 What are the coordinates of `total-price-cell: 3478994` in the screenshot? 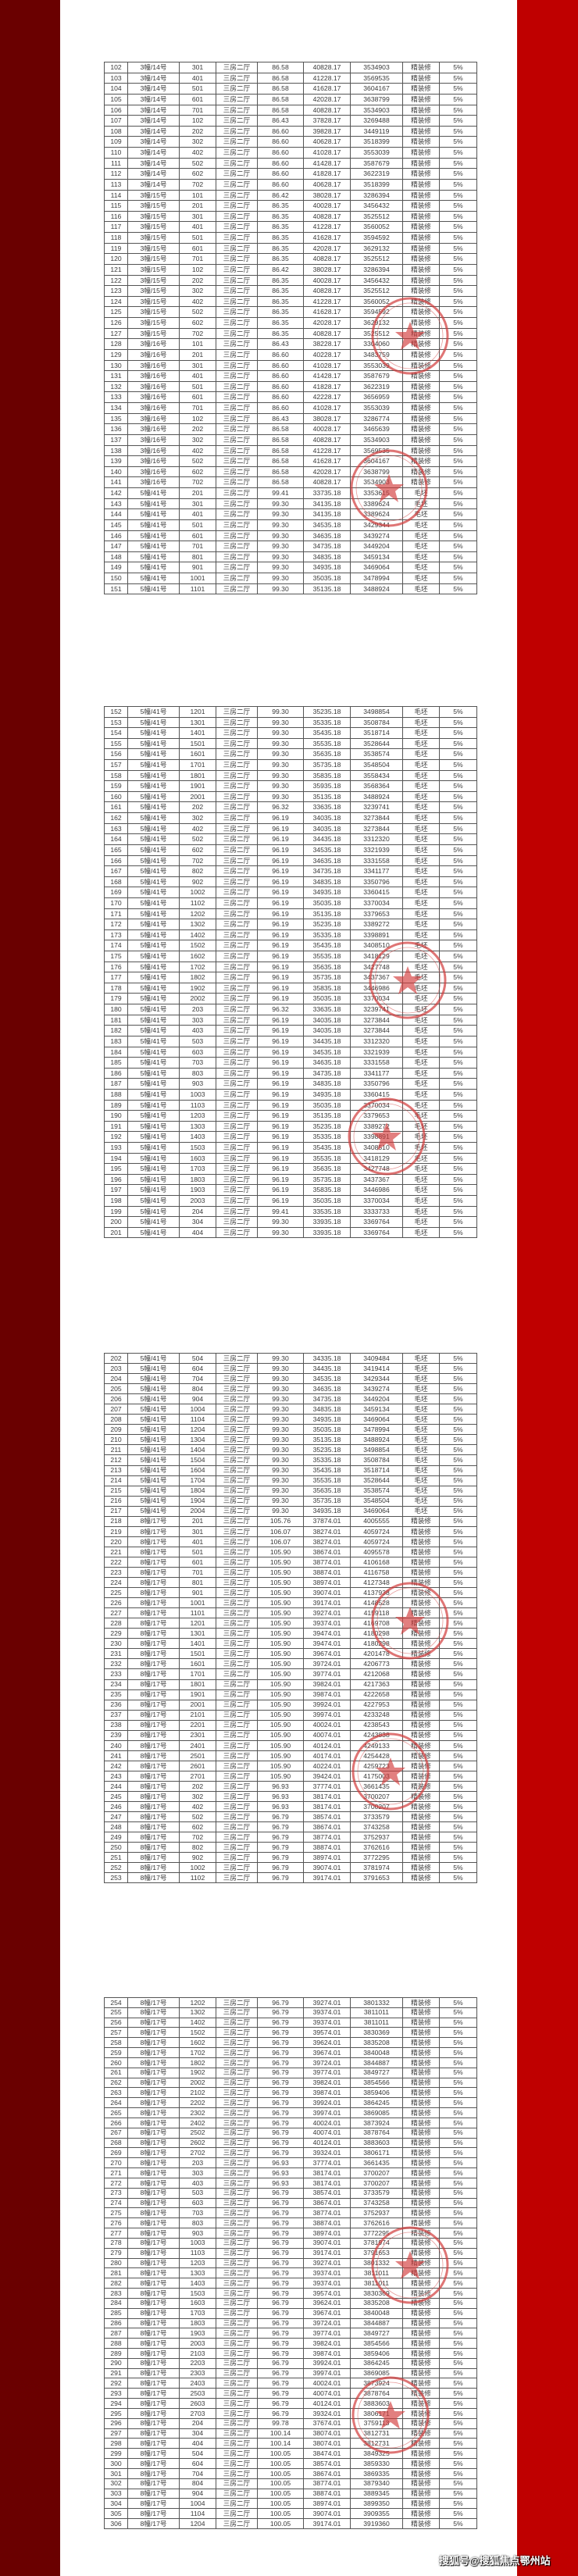 It's located at (377, 578).